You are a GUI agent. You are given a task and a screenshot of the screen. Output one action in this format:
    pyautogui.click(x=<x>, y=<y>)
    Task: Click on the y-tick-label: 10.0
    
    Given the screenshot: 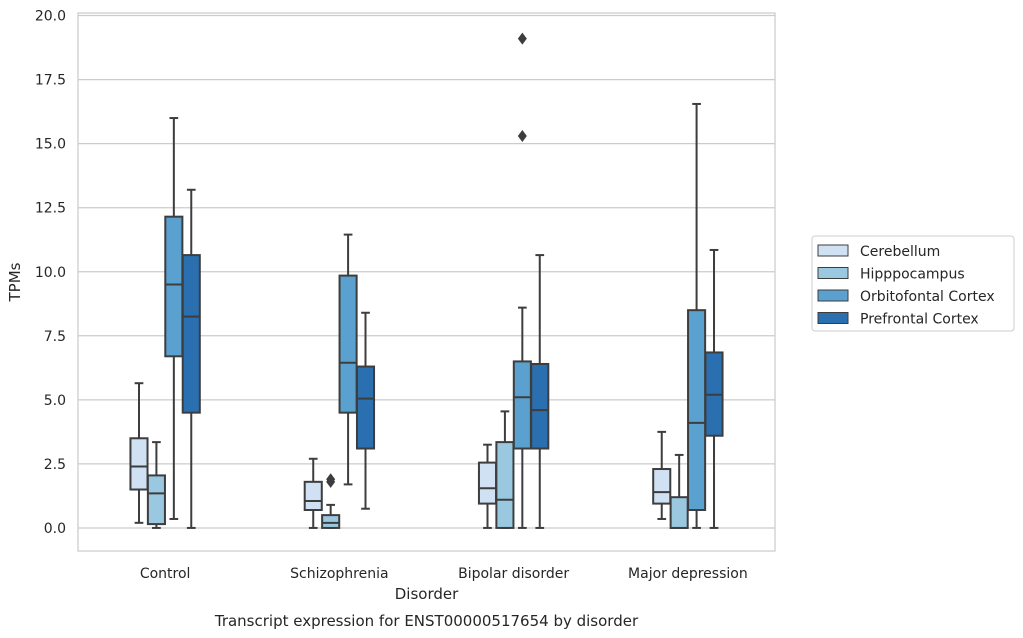 What is the action you would take?
    pyautogui.click(x=50, y=273)
    